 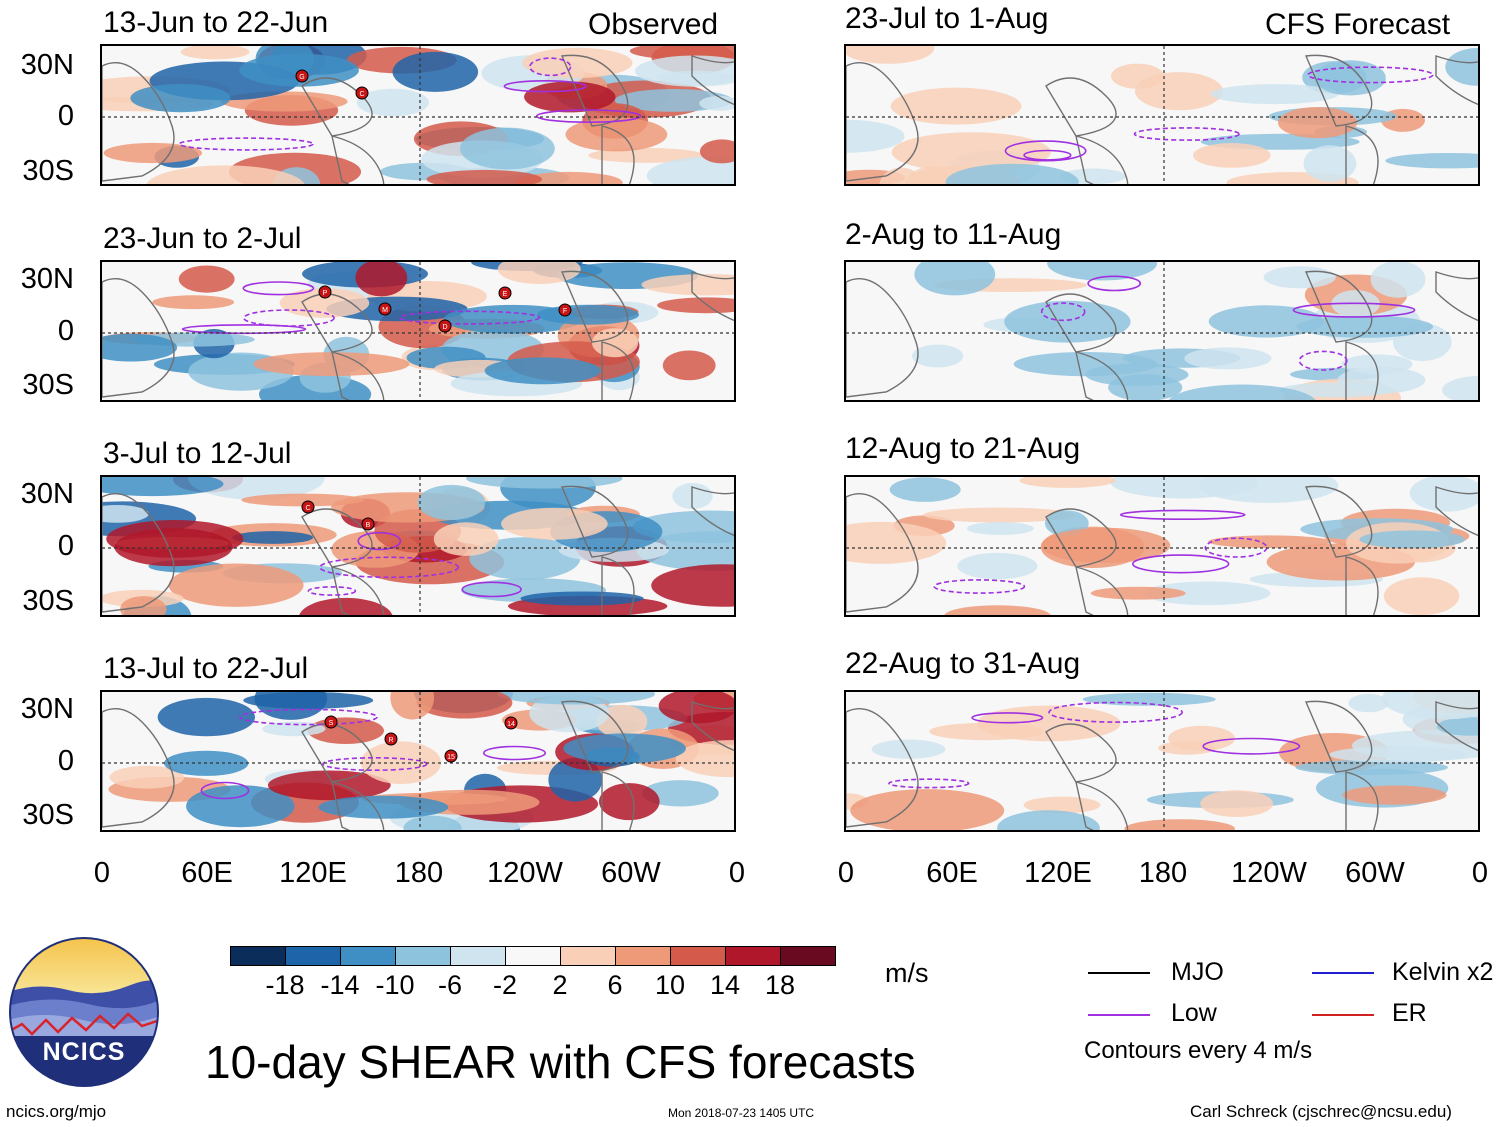 I want to click on svg-text: M, so click(x=385, y=310).